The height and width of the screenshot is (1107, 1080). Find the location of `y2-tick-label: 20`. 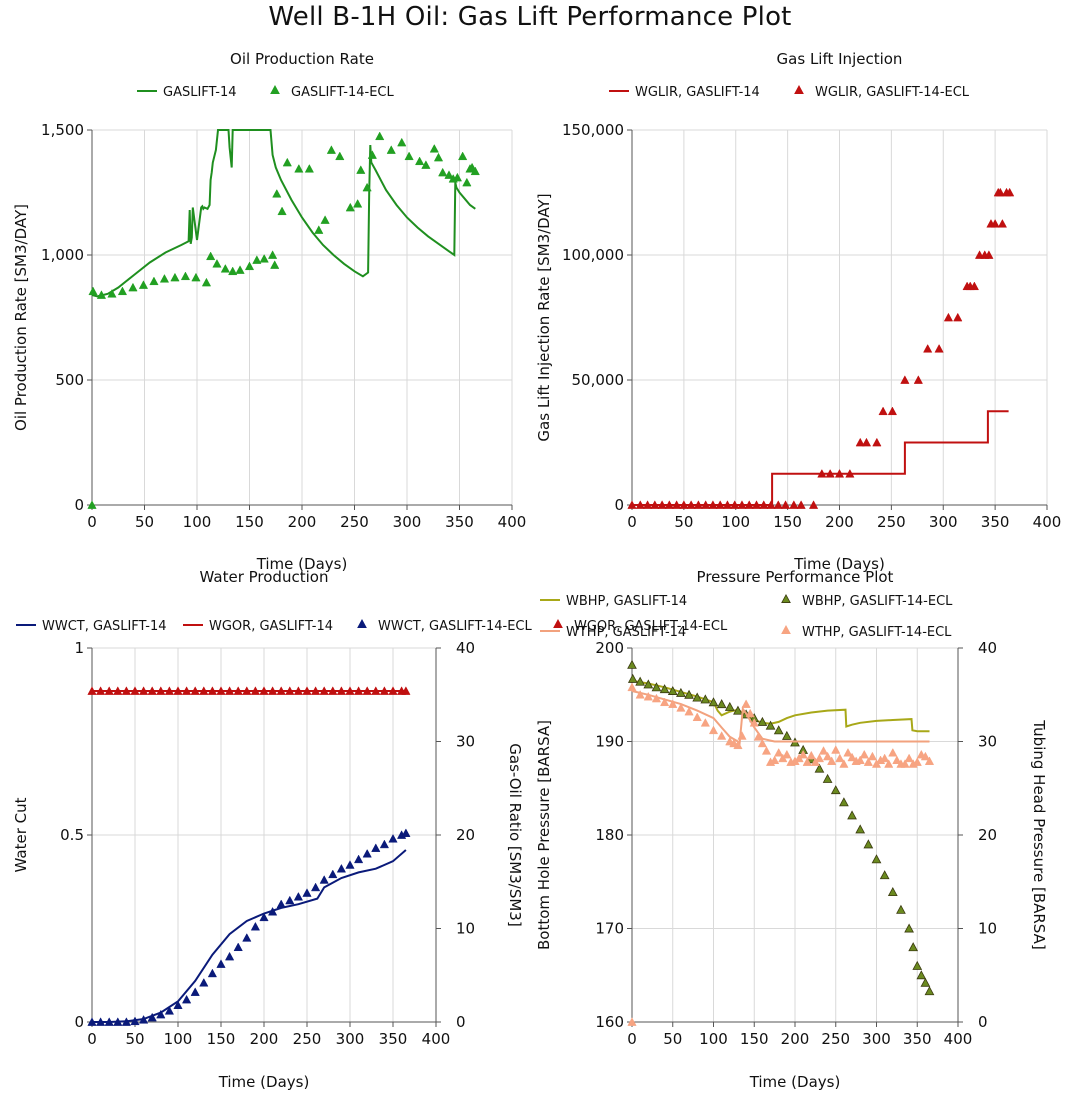

y2-tick-label: 20 is located at coordinates (987, 835).